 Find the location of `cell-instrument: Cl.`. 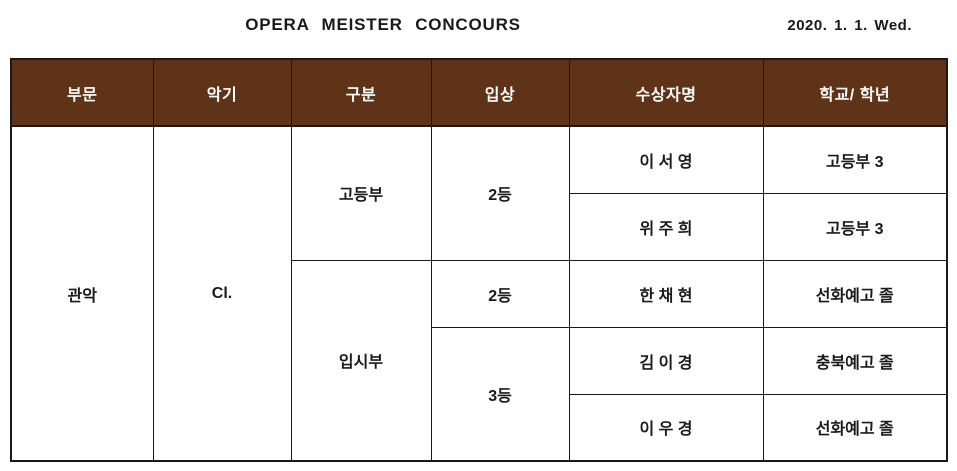

cell-instrument: Cl. is located at coordinates (222, 293).